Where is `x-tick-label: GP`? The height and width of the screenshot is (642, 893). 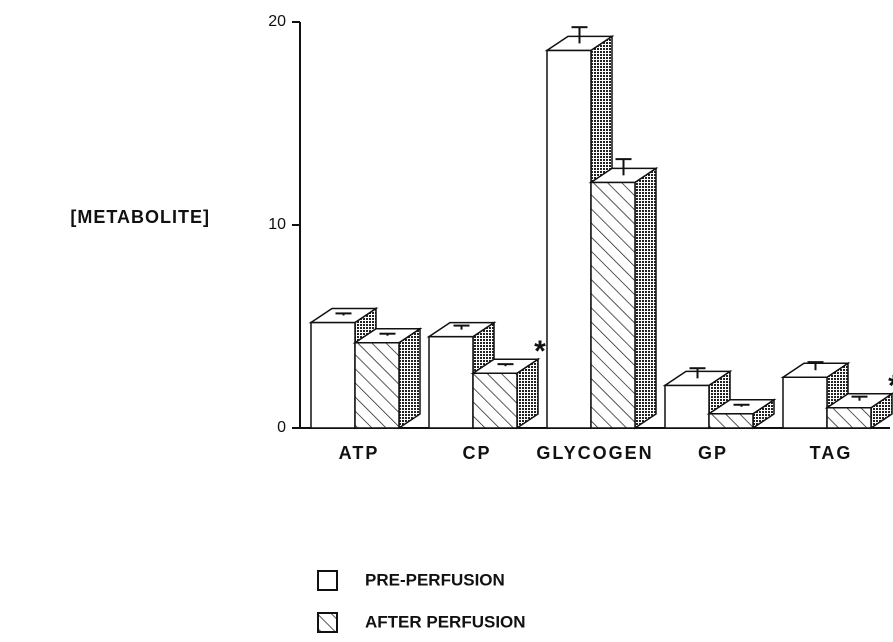
x-tick-label: GP is located at coordinates (713, 453).